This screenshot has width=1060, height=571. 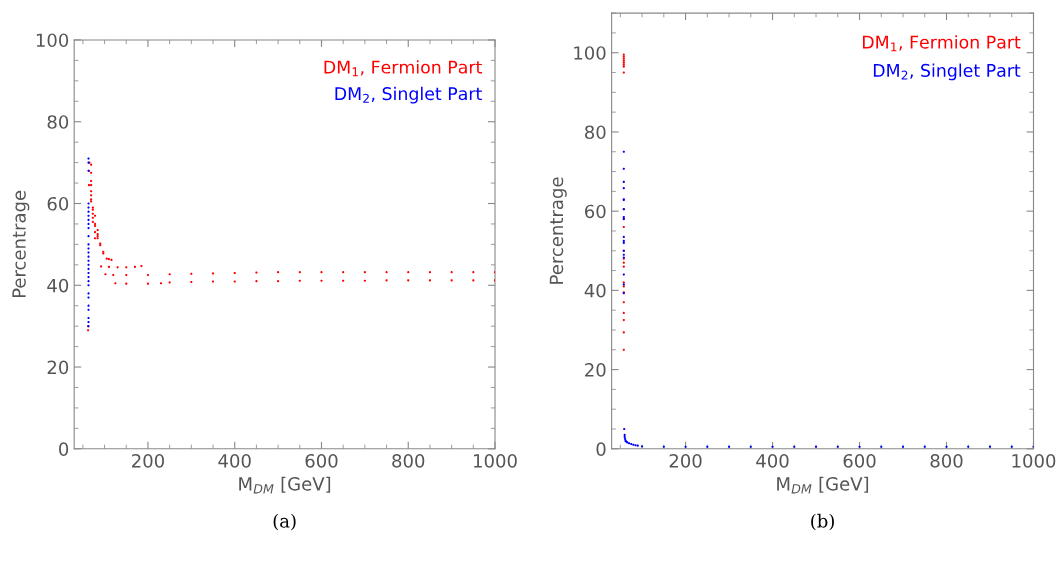 I want to click on text: (a), so click(x=284, y=522).